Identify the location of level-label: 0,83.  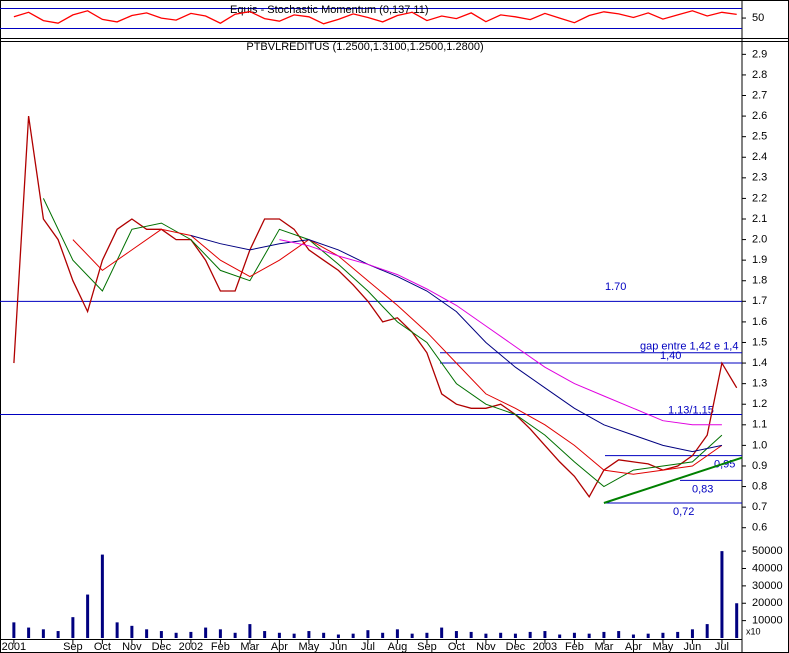
(702, 489).